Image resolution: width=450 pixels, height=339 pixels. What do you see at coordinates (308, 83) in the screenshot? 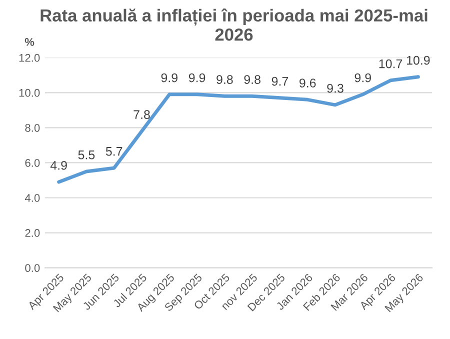
I see `data-label: 9.6` at bounding box center [308, 83].